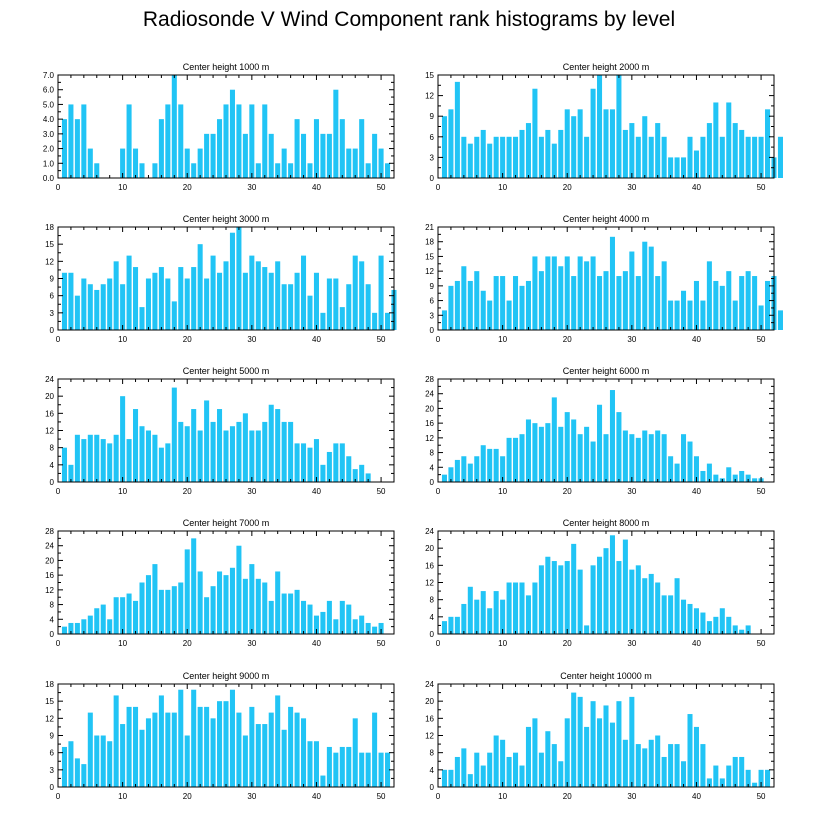  Describe the element at coordinates (438, 643) in the screenshot. I see `x-tick-label: 0` at that location.